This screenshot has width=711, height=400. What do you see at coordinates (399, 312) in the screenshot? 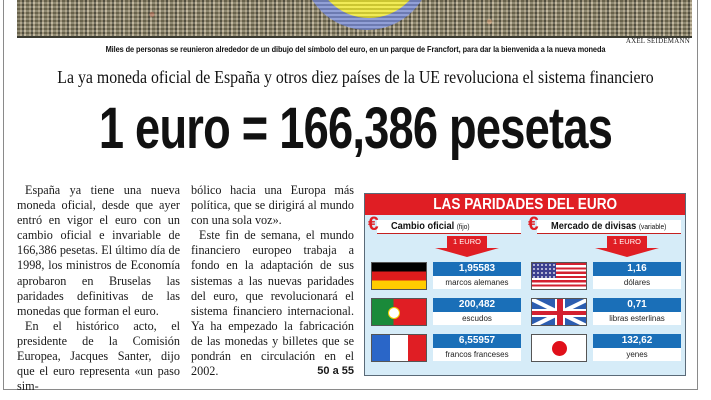
I see `portugal-flag-icon` at bounding box center [399, 312].